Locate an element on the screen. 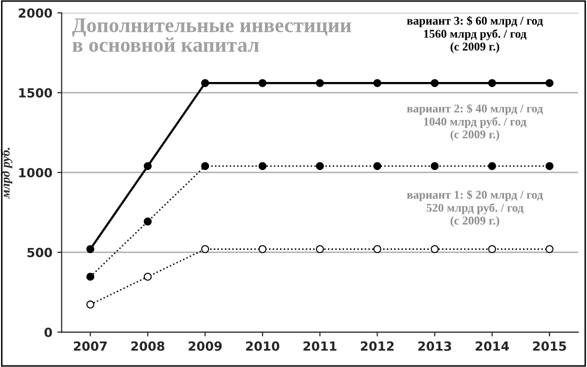  x-tick-label: 2008 is located at coordinates (147, 346).